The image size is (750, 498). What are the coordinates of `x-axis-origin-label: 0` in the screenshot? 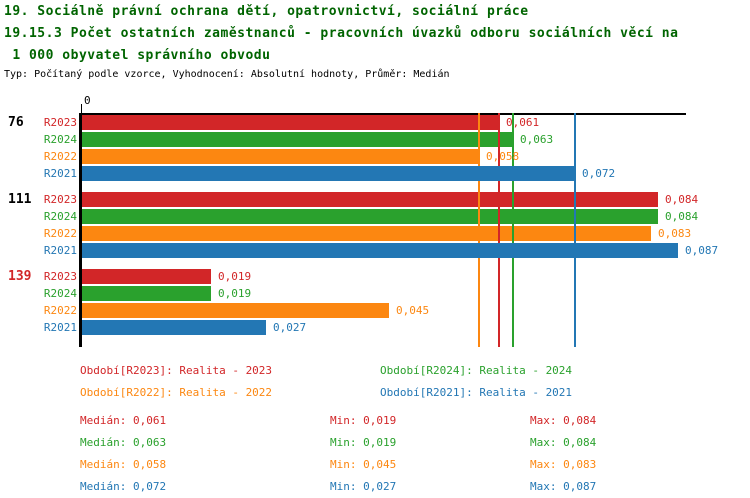 It's located at (87, 100).